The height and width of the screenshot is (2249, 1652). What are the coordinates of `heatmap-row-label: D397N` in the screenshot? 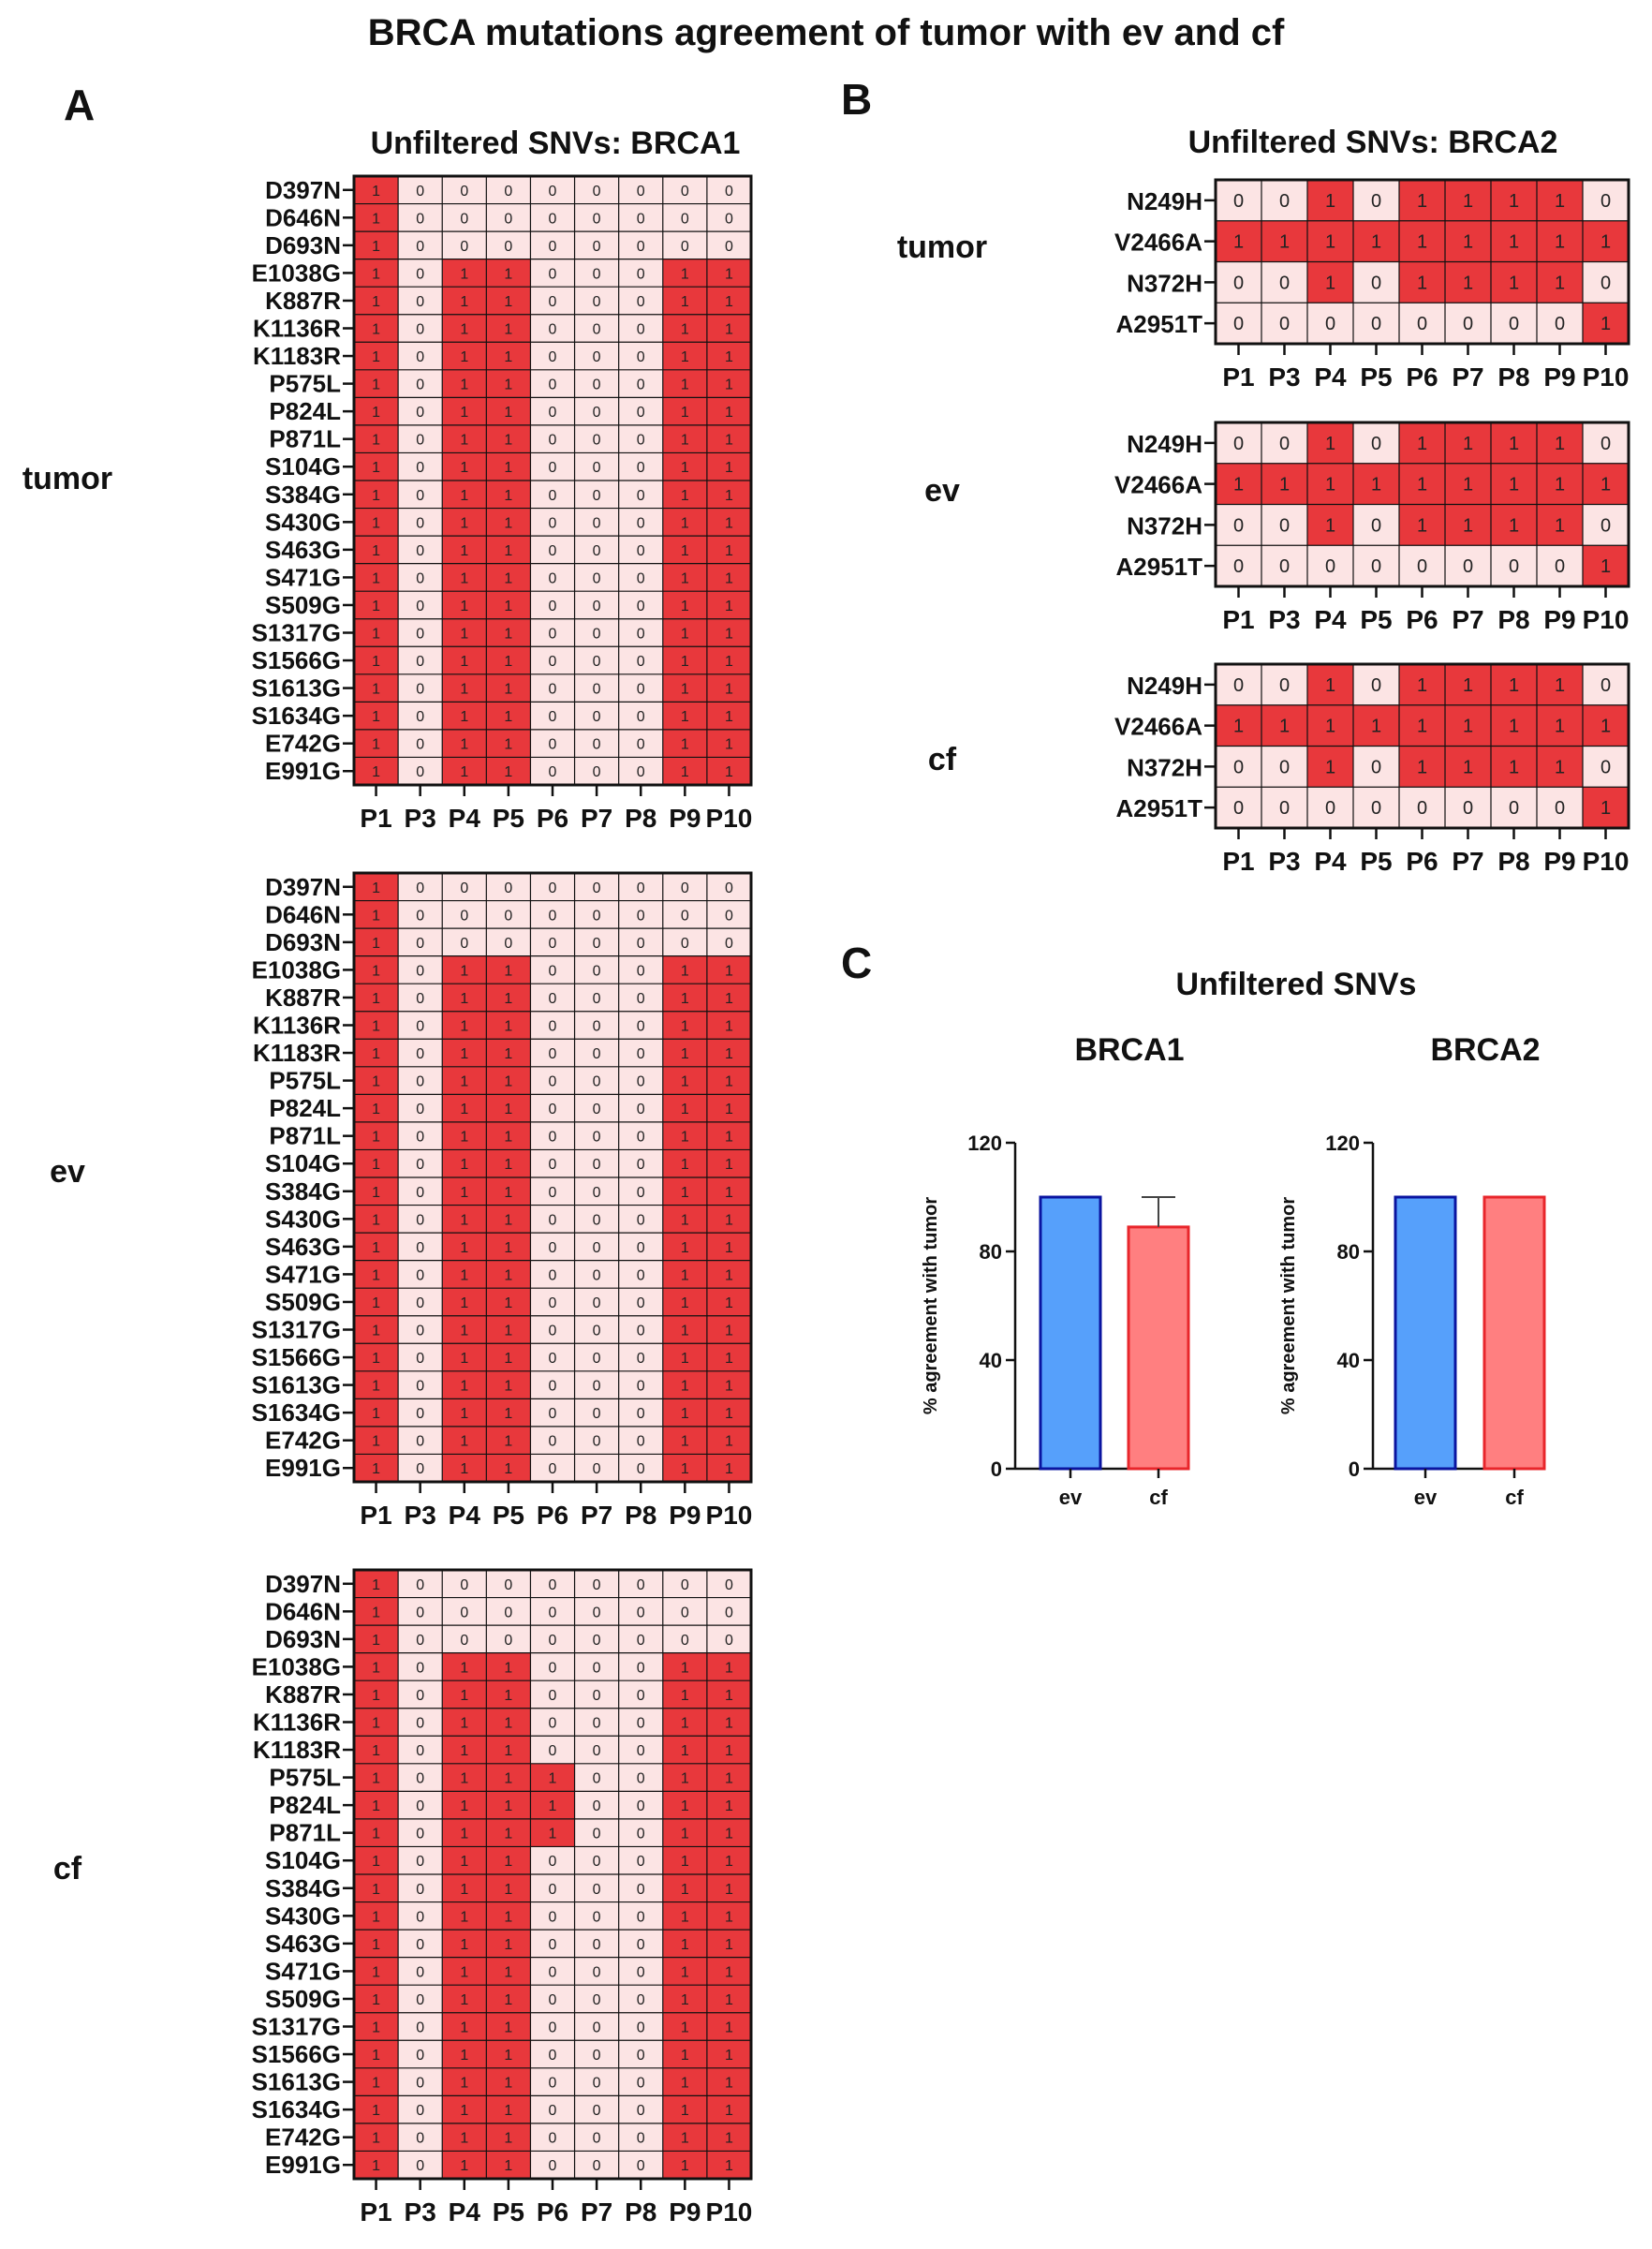 It's located at (303, 190).